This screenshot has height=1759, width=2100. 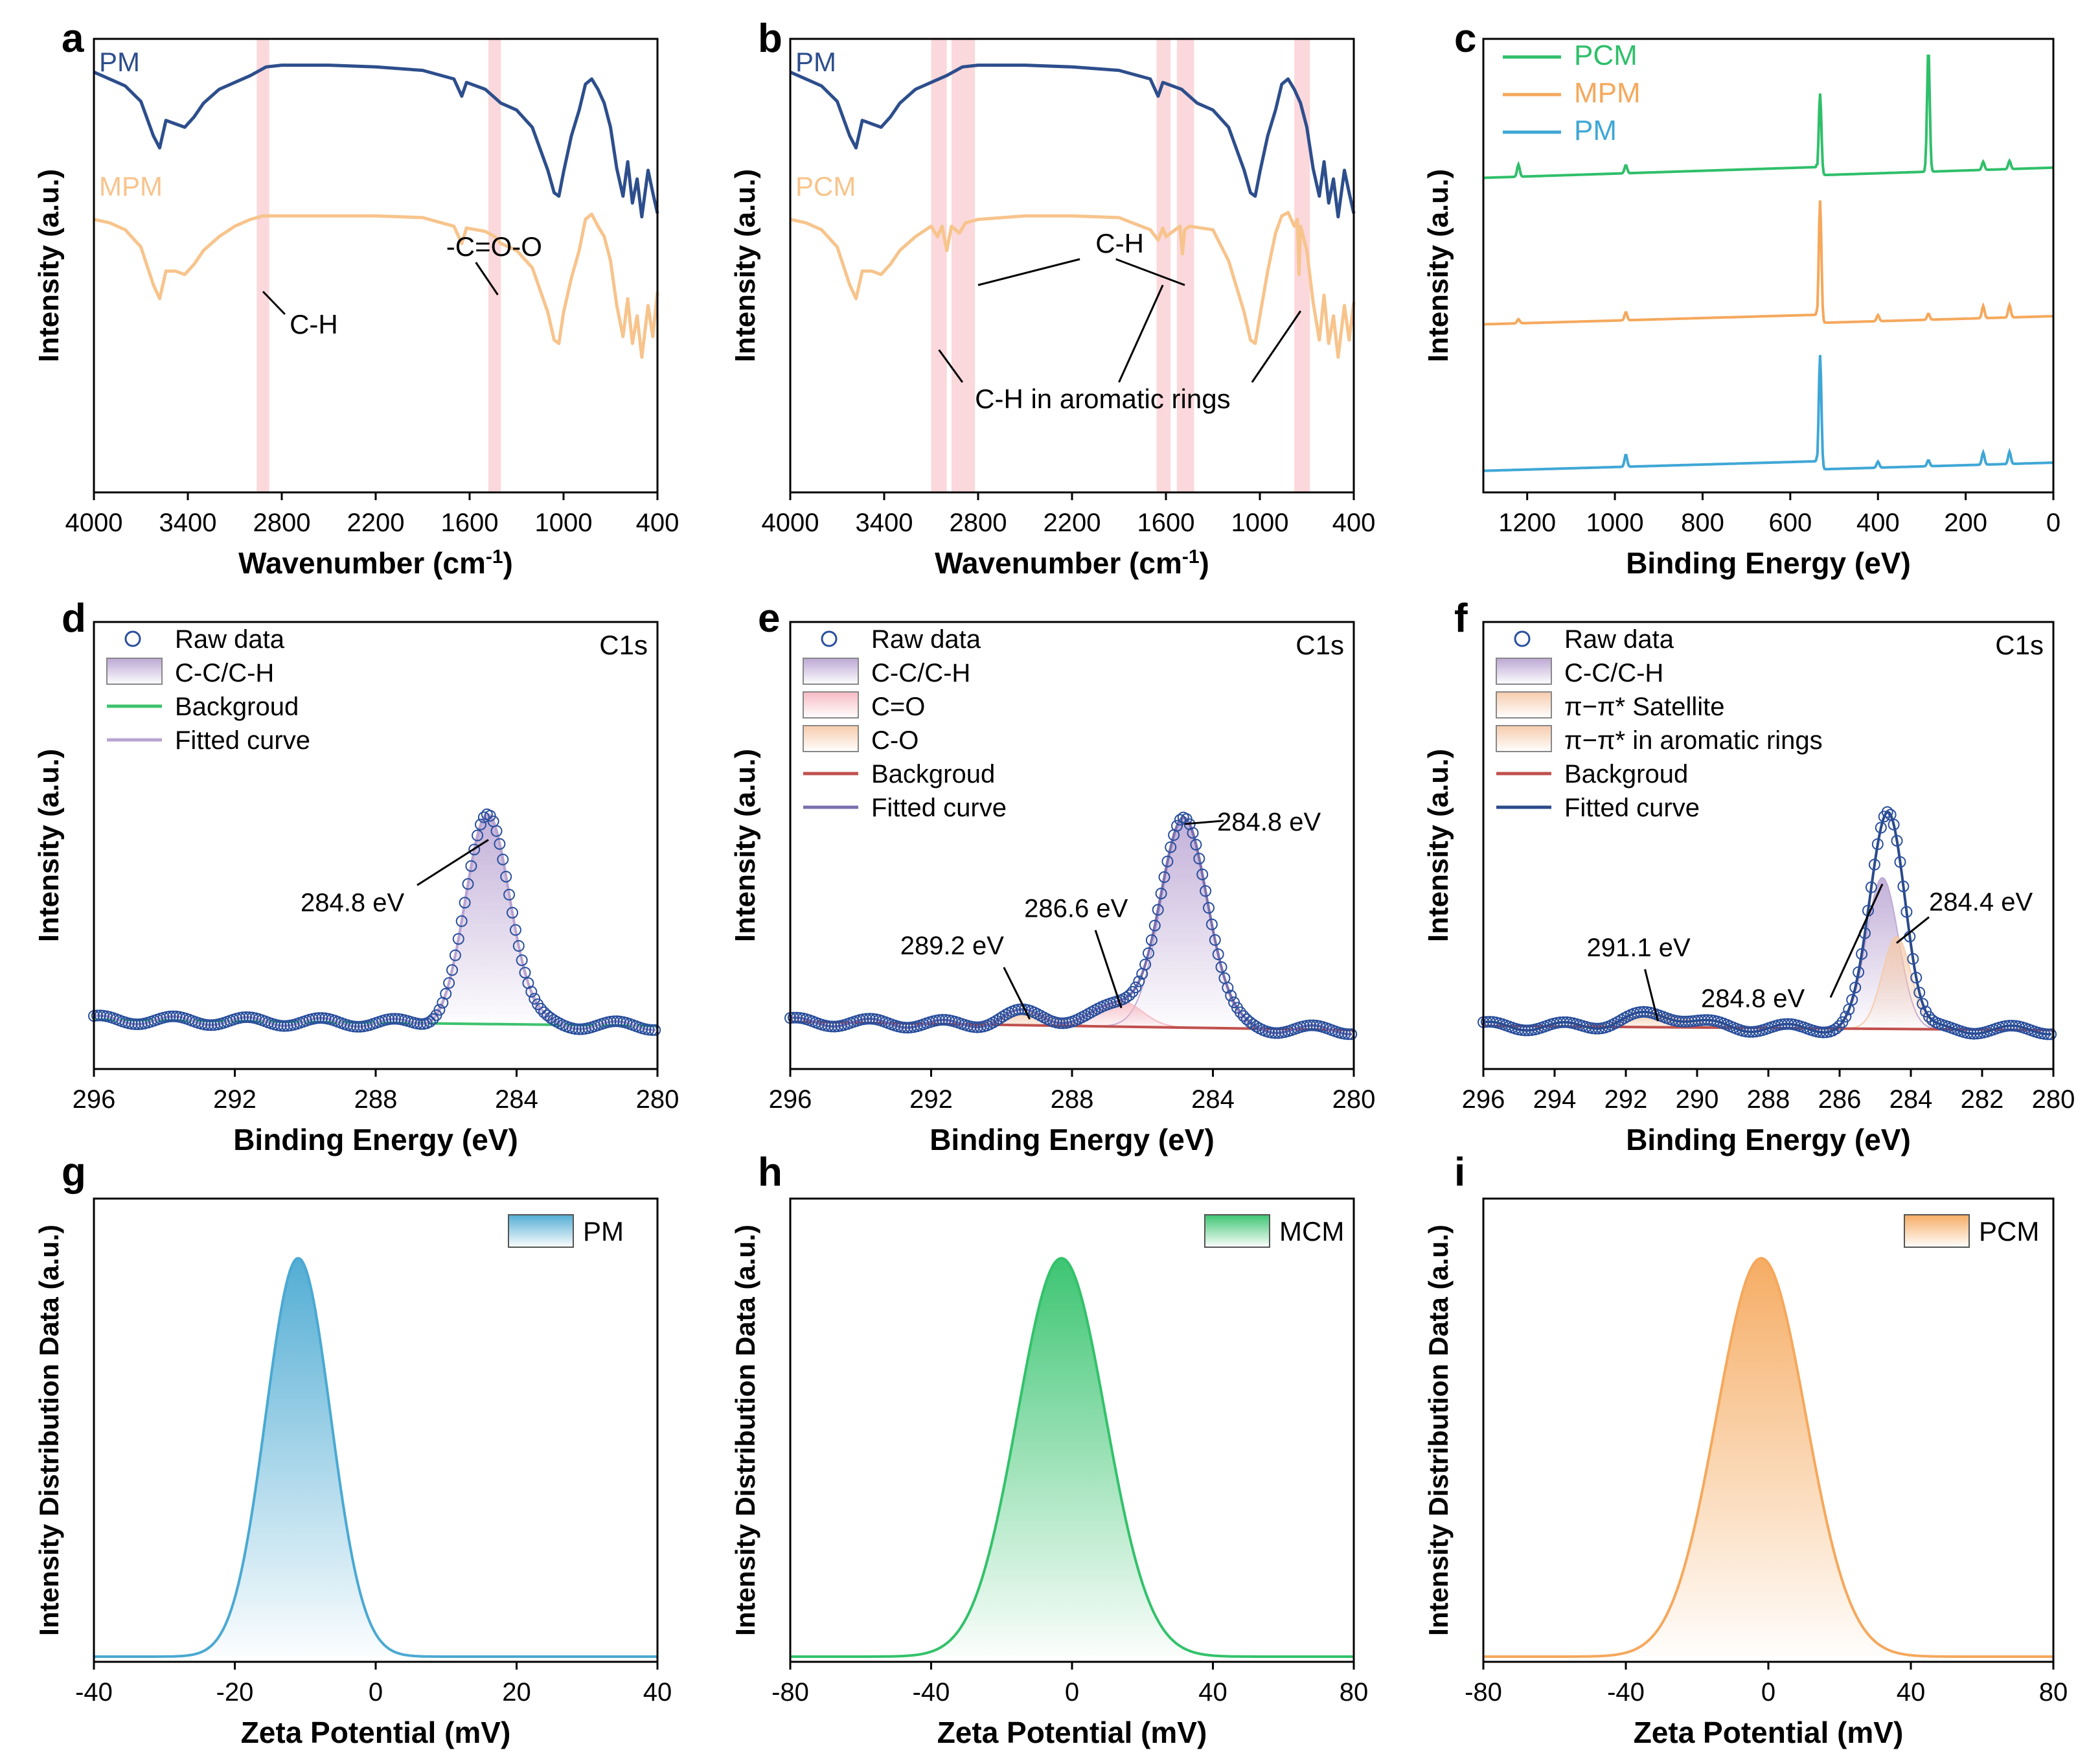 What do you see at coordinates (1072, 523) in the screenshot?
I see `x-tick-label-b: 2200` at bounding box center [1072, 523].